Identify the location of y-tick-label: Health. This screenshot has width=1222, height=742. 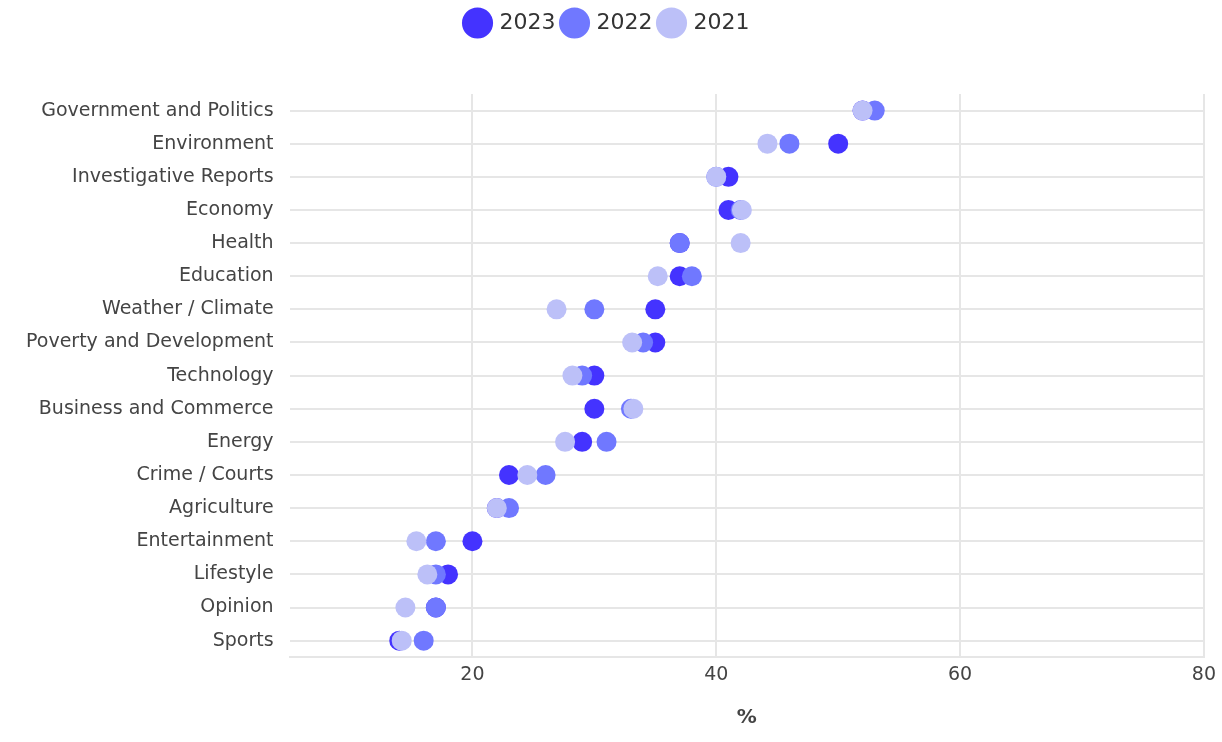
(242, 241).